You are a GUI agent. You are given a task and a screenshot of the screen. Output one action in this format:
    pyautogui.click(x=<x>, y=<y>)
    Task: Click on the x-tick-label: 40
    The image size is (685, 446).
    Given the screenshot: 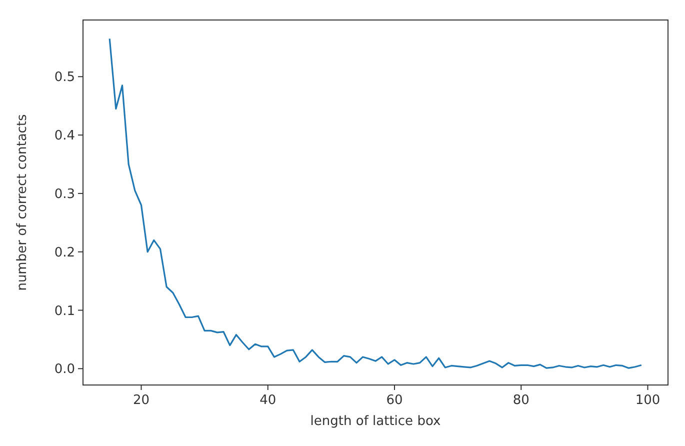 What is the action you would take?
    pyautogui.click(x=268, y=400)
    